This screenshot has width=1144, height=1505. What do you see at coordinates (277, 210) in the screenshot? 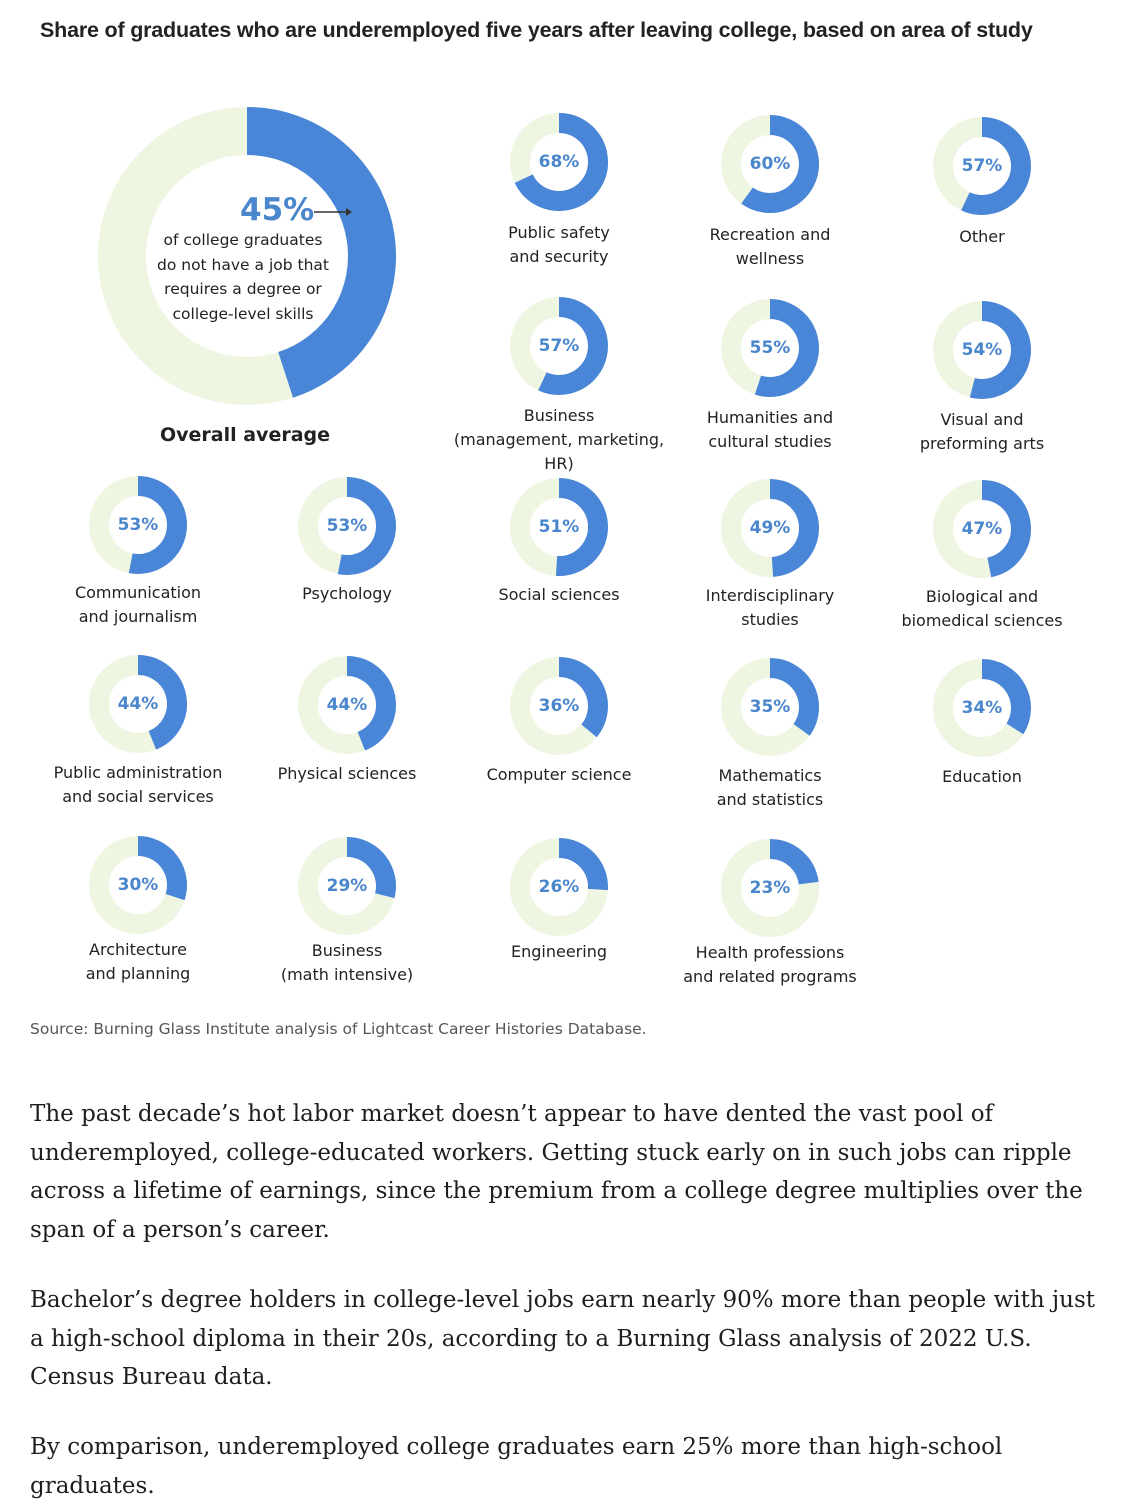
I see `overall-percent: 45%` at bounding box center [277, 210].